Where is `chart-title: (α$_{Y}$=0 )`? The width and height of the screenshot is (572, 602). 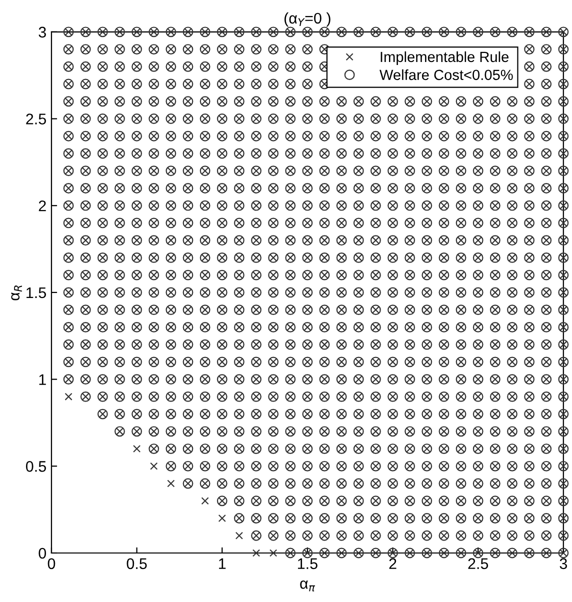 chart-title: (α$_{Y}$=0 ) is located at coordinates (307, 19).